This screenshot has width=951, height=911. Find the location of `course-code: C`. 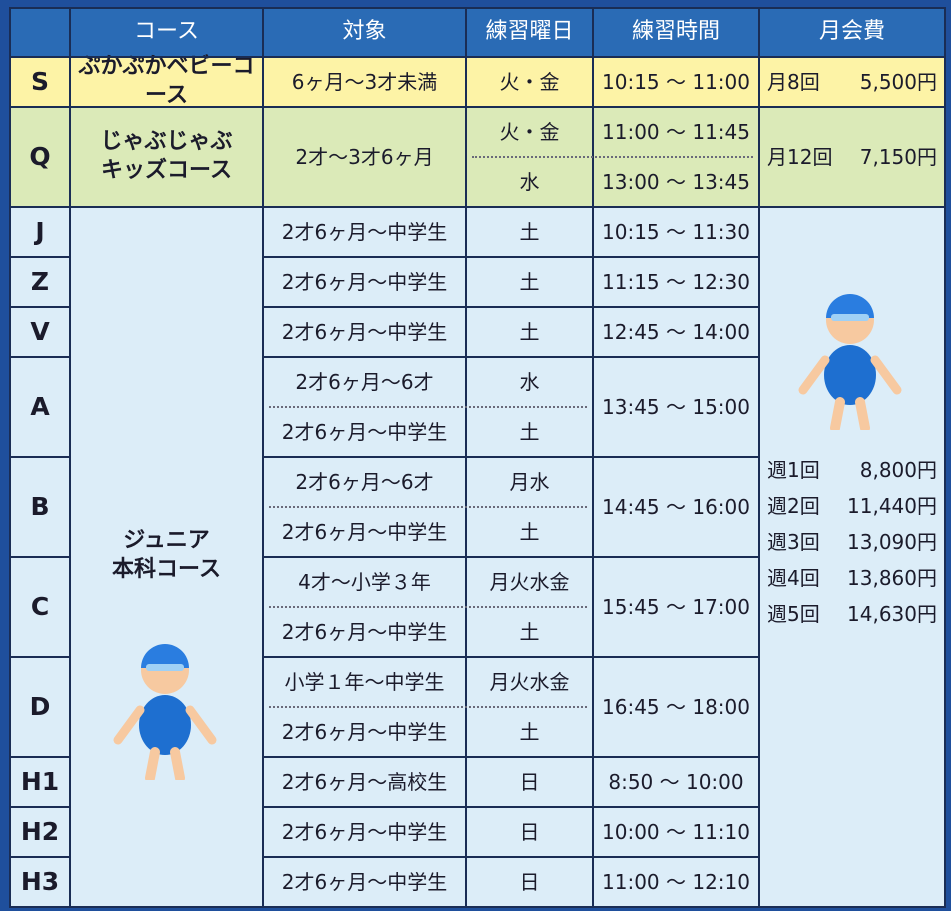

course-code: C is located at coordinates (40, 607).